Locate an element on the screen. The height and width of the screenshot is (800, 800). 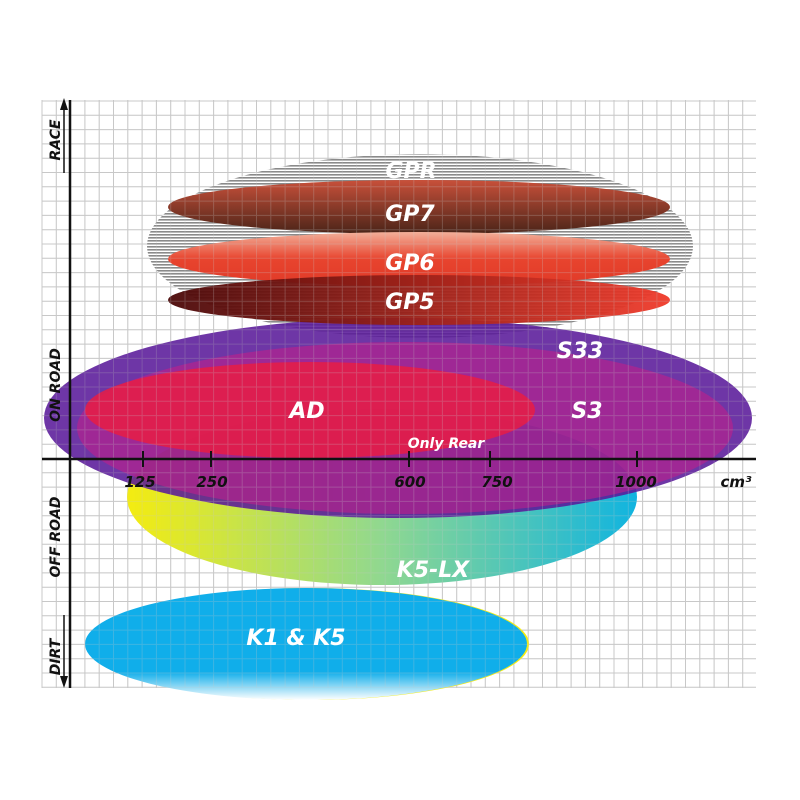
gp5-label: GP5 is located at coordinates (410, 302).